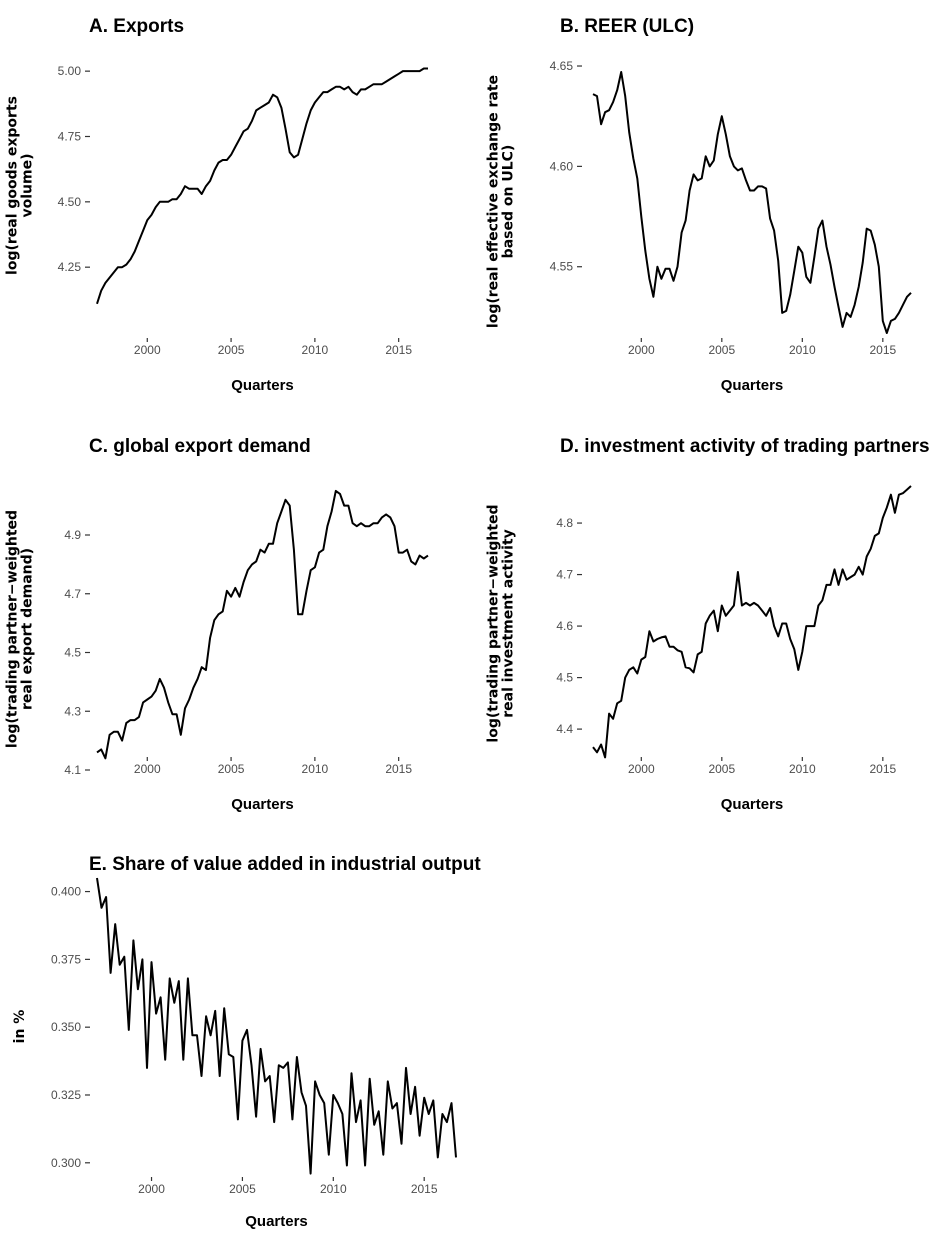  I want to click on panel-d-xtick-label: 2000, so click(641, 769).